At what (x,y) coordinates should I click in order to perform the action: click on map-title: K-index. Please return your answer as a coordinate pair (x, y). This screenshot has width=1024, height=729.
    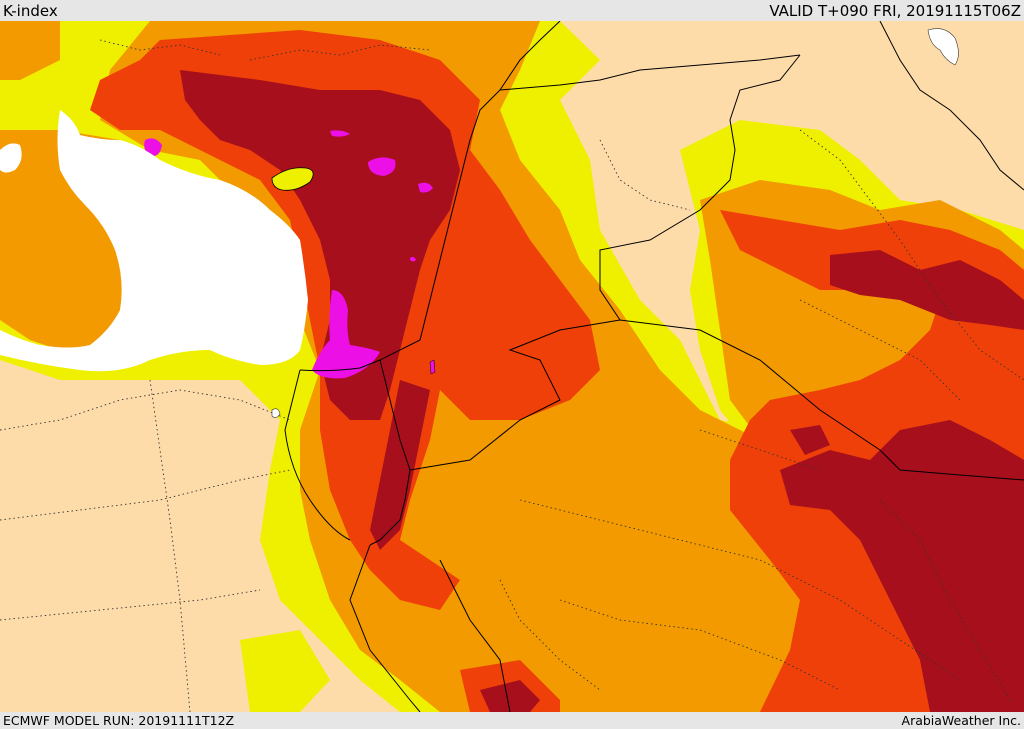
    Looking at the image, I should click on (30, 10).